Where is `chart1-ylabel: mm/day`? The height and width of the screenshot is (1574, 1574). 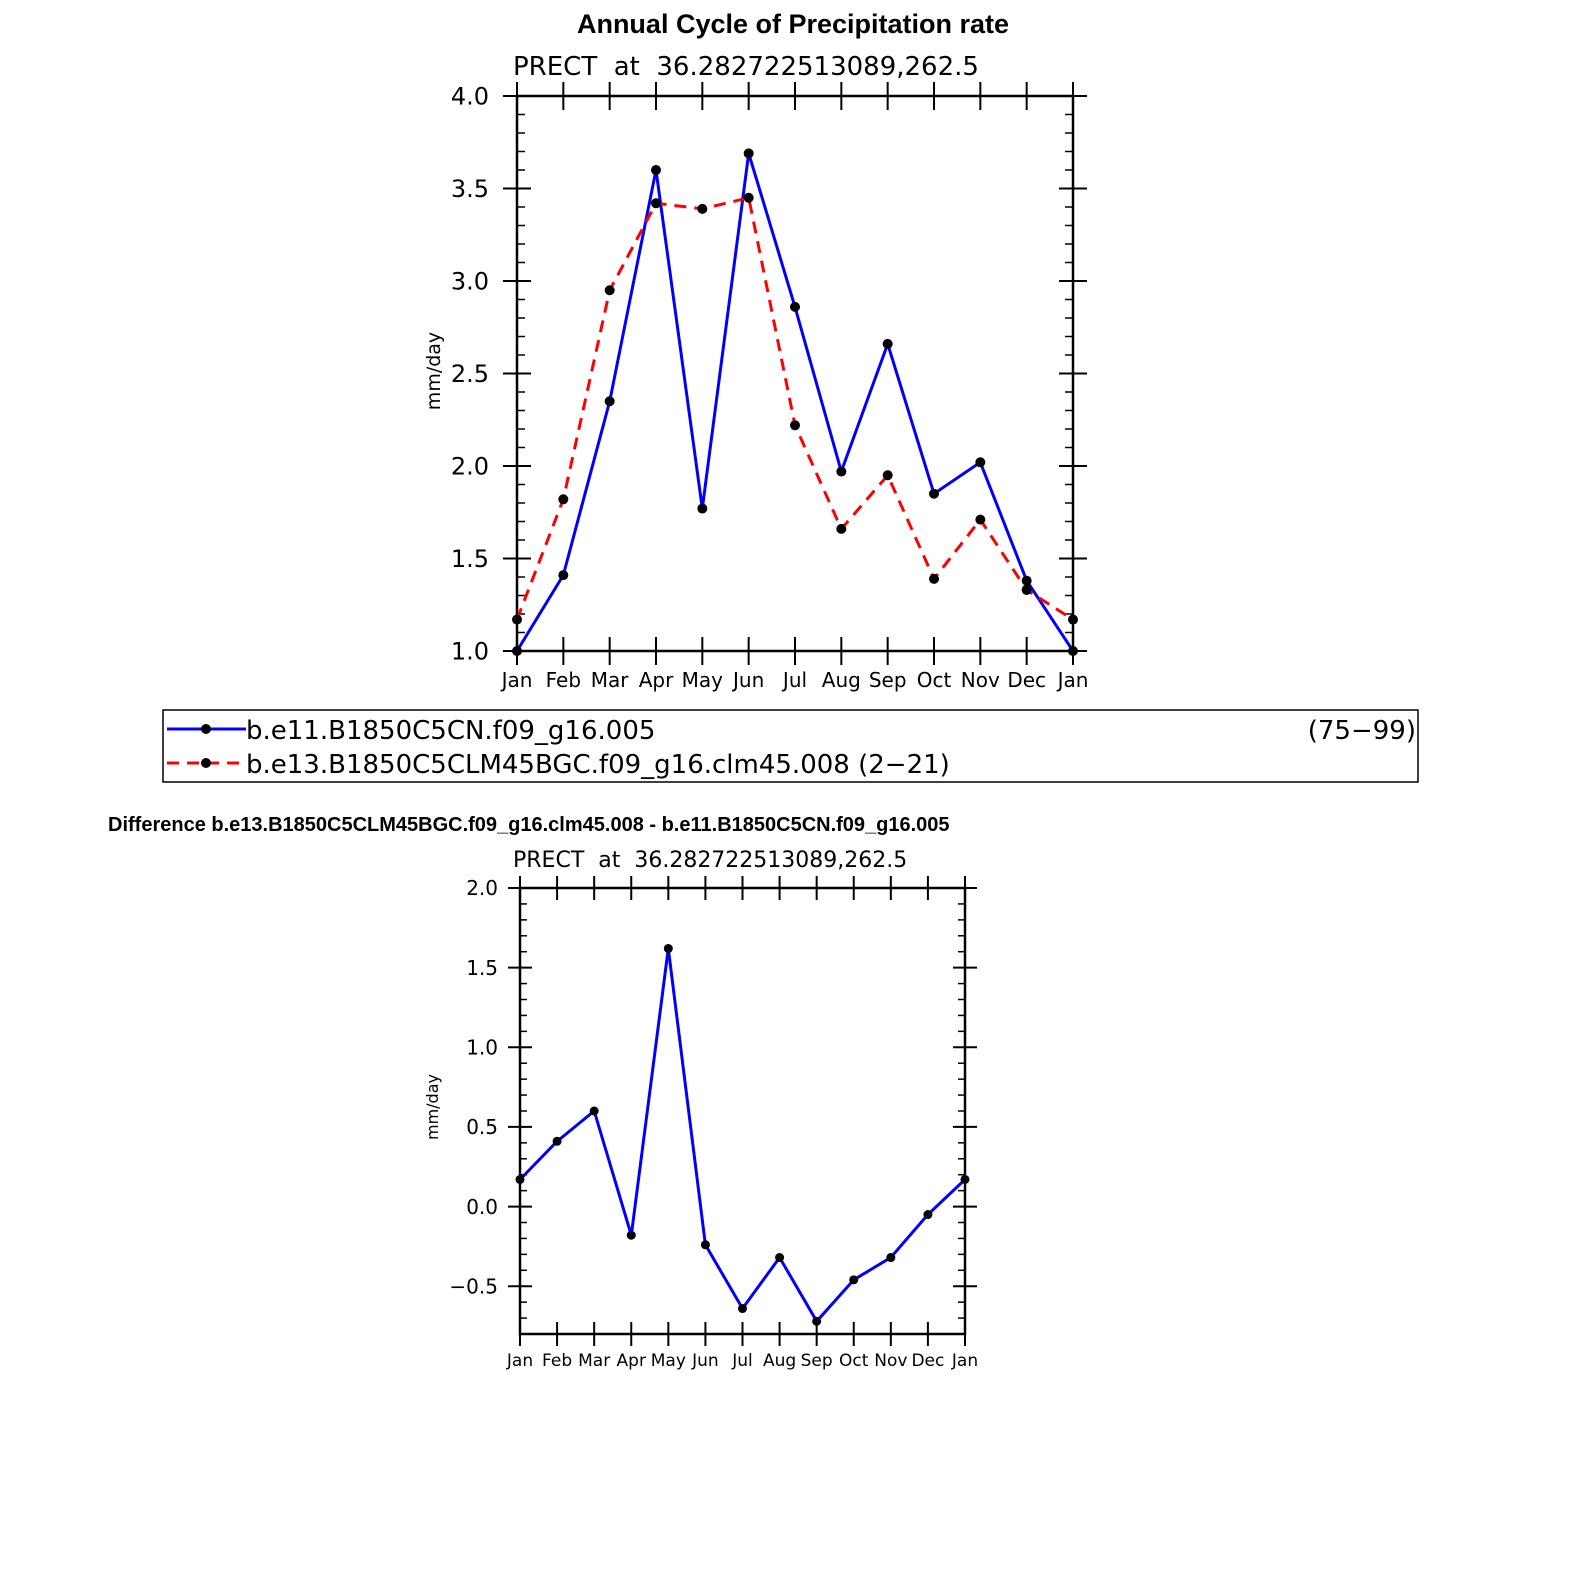 chart1-ylabel: mm/day is located at coordinates (434, 371).